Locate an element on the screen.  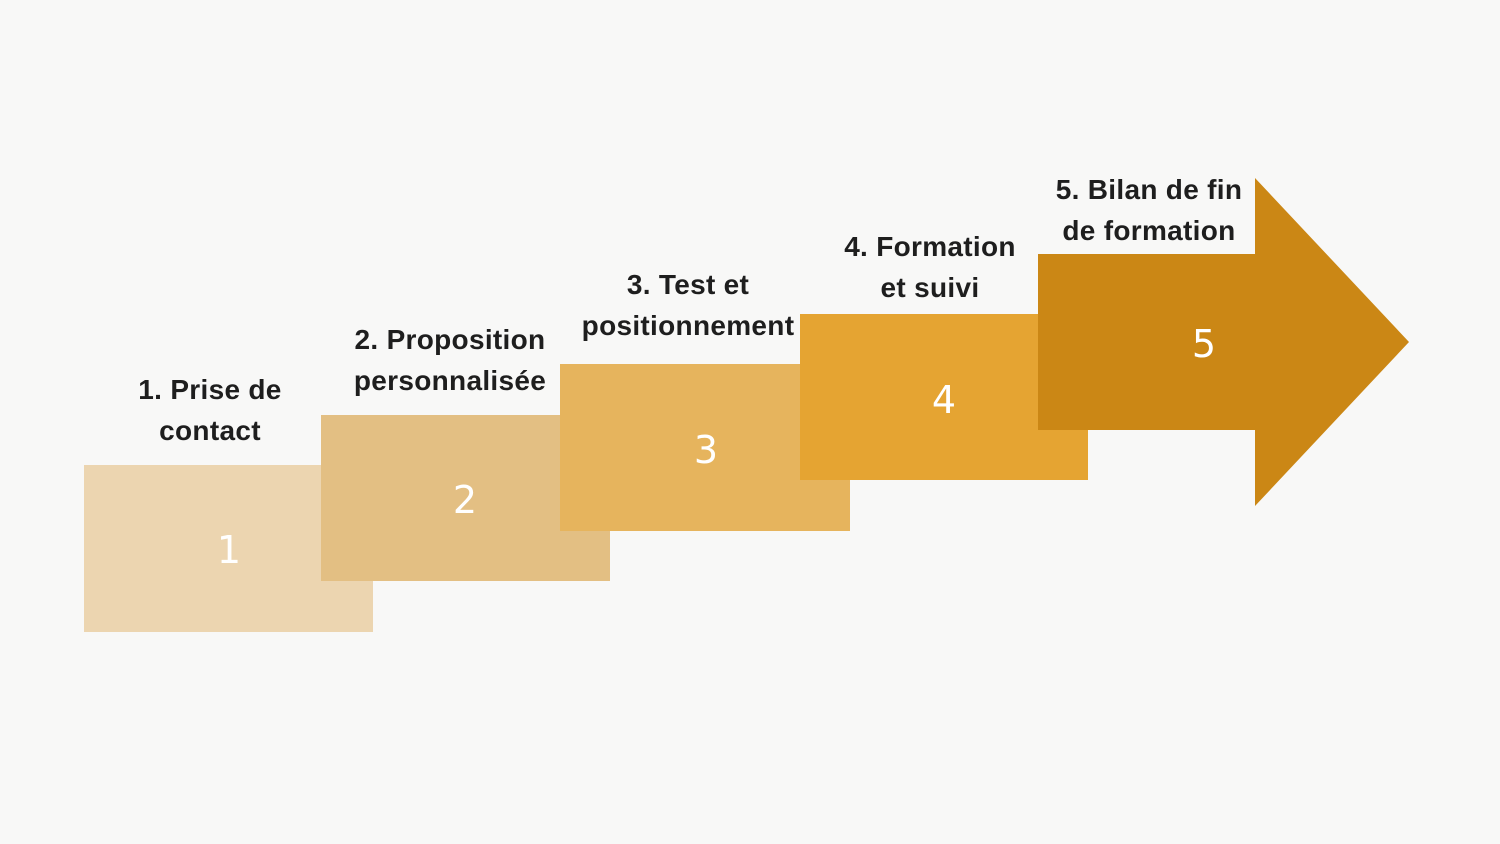
step-5-arrow is located at coordinates (1223, 342).